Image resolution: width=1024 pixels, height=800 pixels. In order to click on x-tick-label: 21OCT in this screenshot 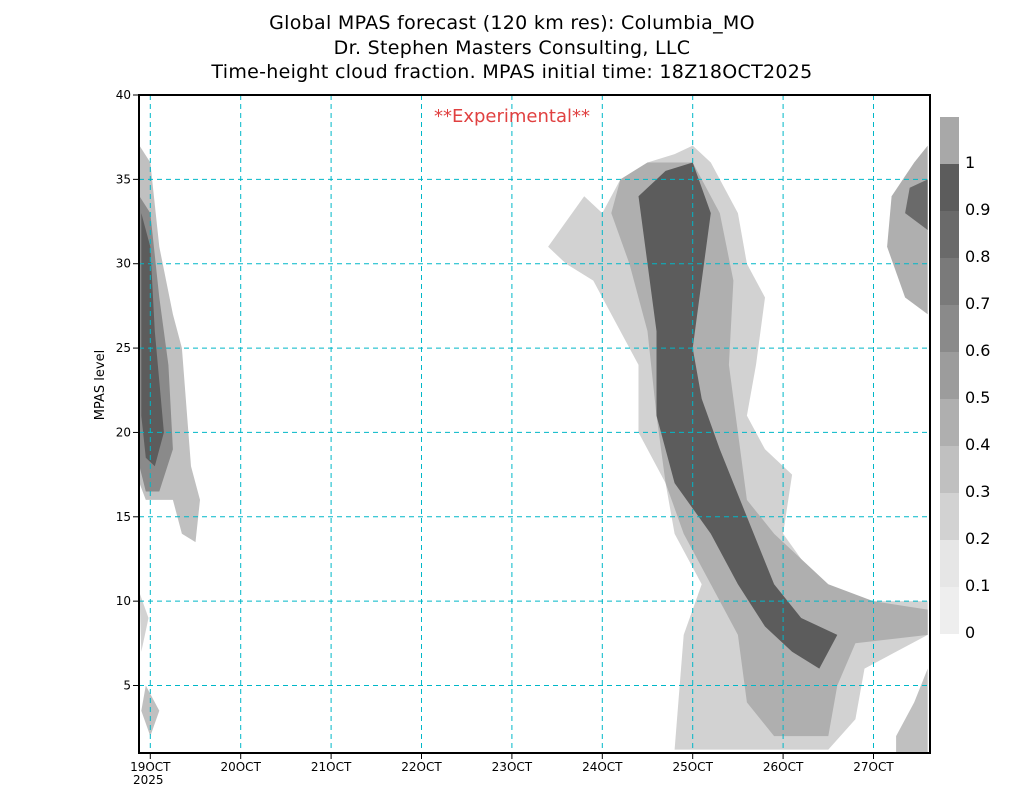, I will do `click(331, 767)`.